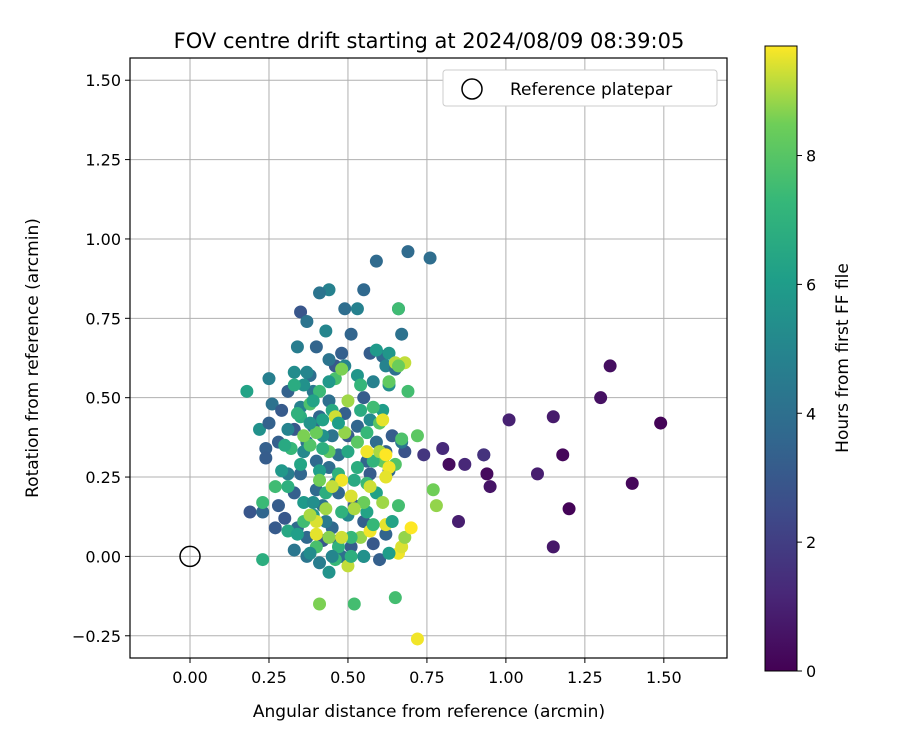 This screenshot has width=900, height=750. Describe the element at coordinates (506, 677) in the screenshot. I see `x-tick-label: 1.00` at that location.